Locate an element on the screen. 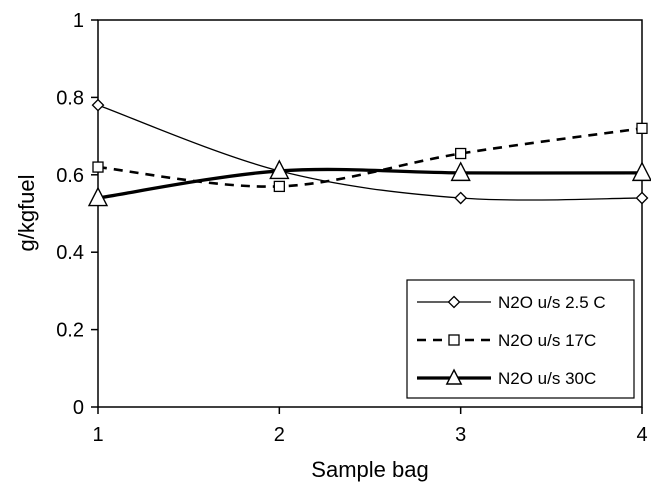 The height and width of the screenshot is (489, 651). x-axis-title: Sample bag is located at coordinates (369, 469).